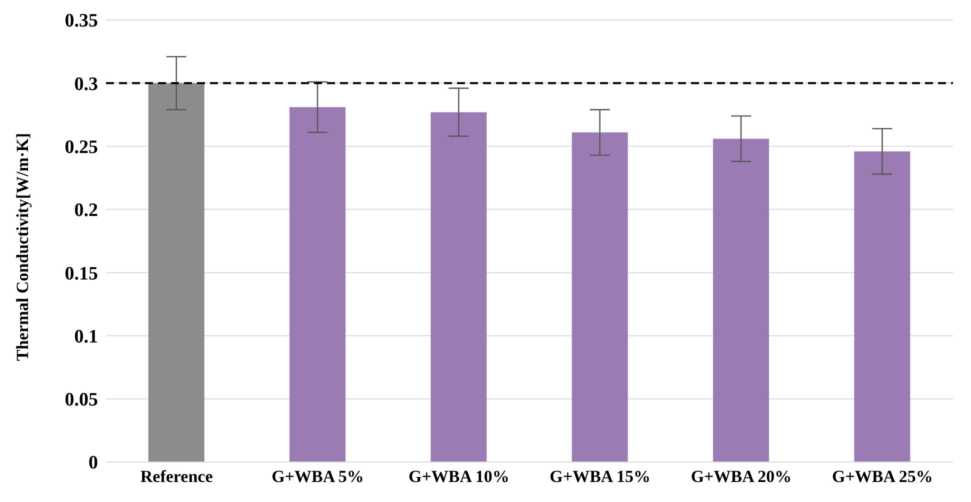 The image size is (971, 502). I want to click on x-tick-label: G+WBA 5%, so click(318, 476).